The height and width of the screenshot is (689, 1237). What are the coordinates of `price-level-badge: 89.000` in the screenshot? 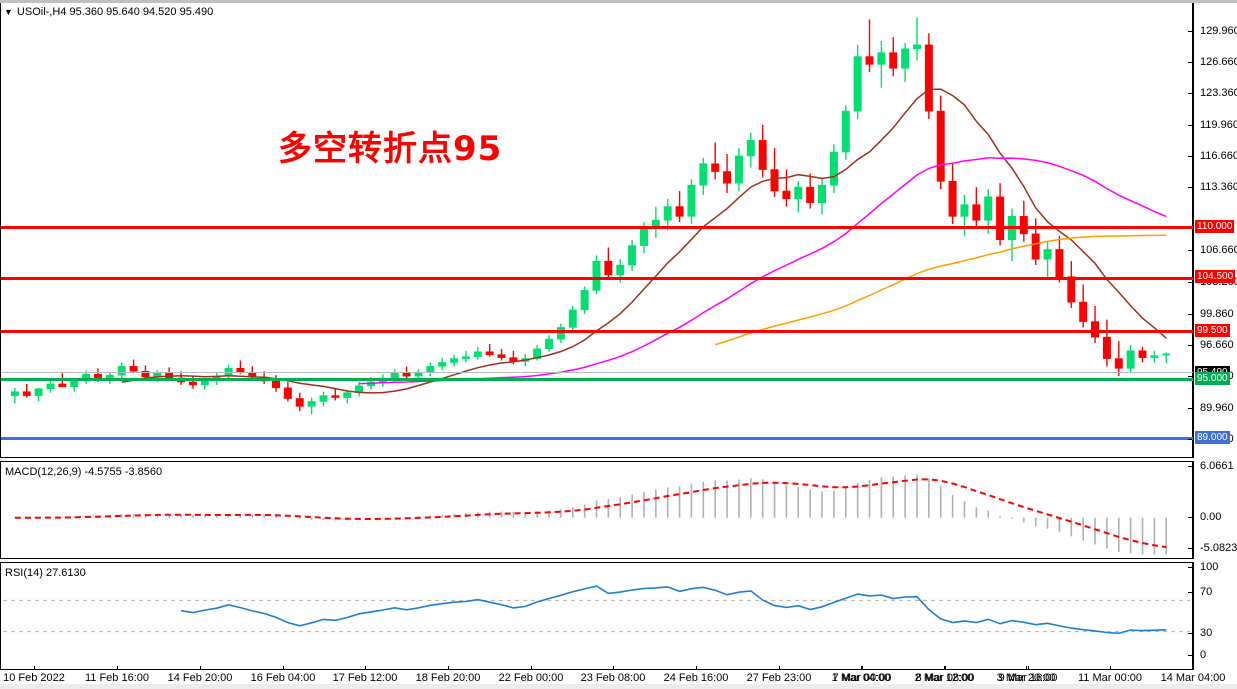 It's located at (1212, 437).